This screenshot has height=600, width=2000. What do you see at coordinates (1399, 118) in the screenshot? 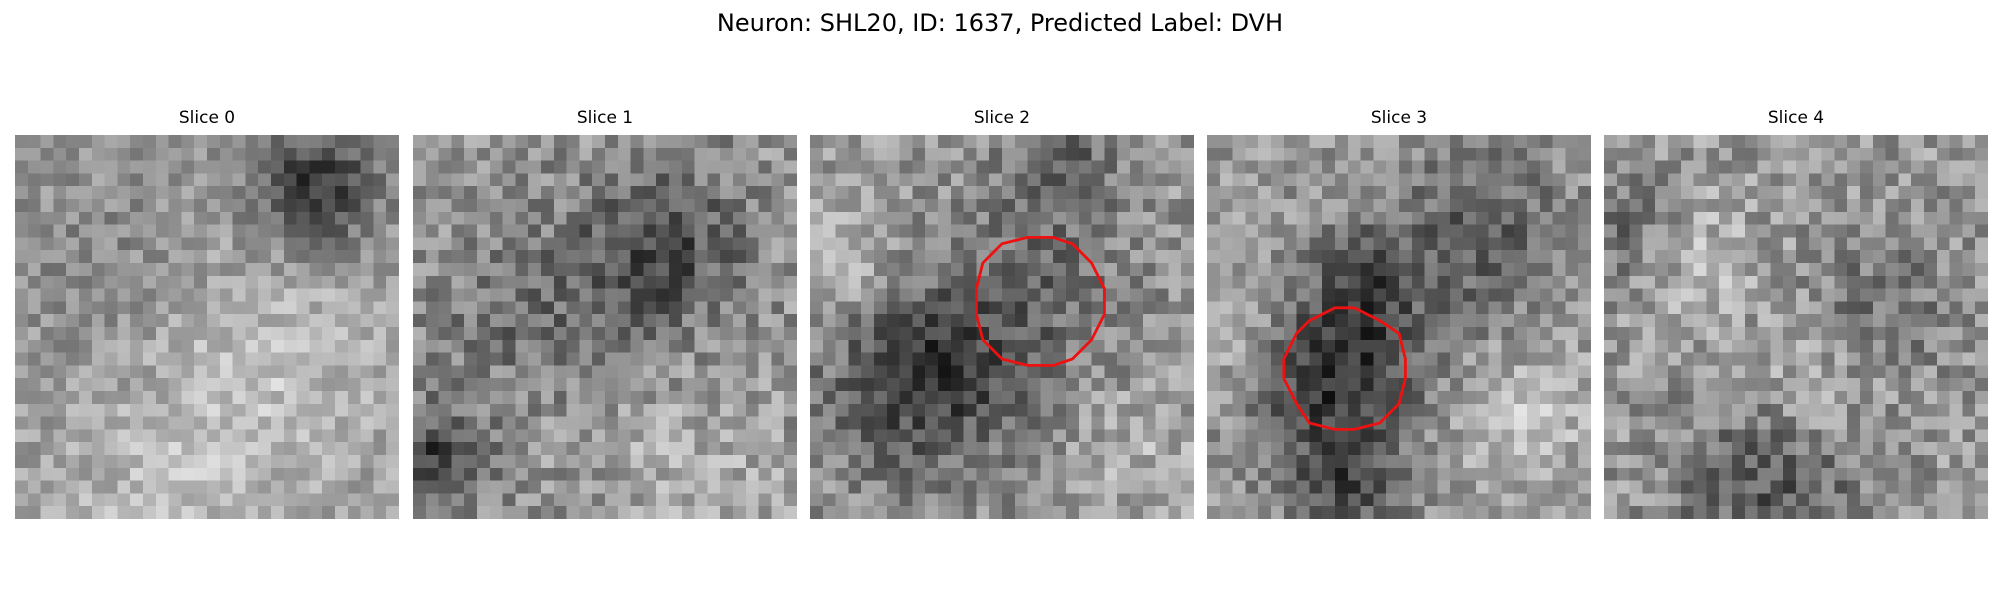
I see `slice-title: Slice 3` at bounding box center [1399, 118].